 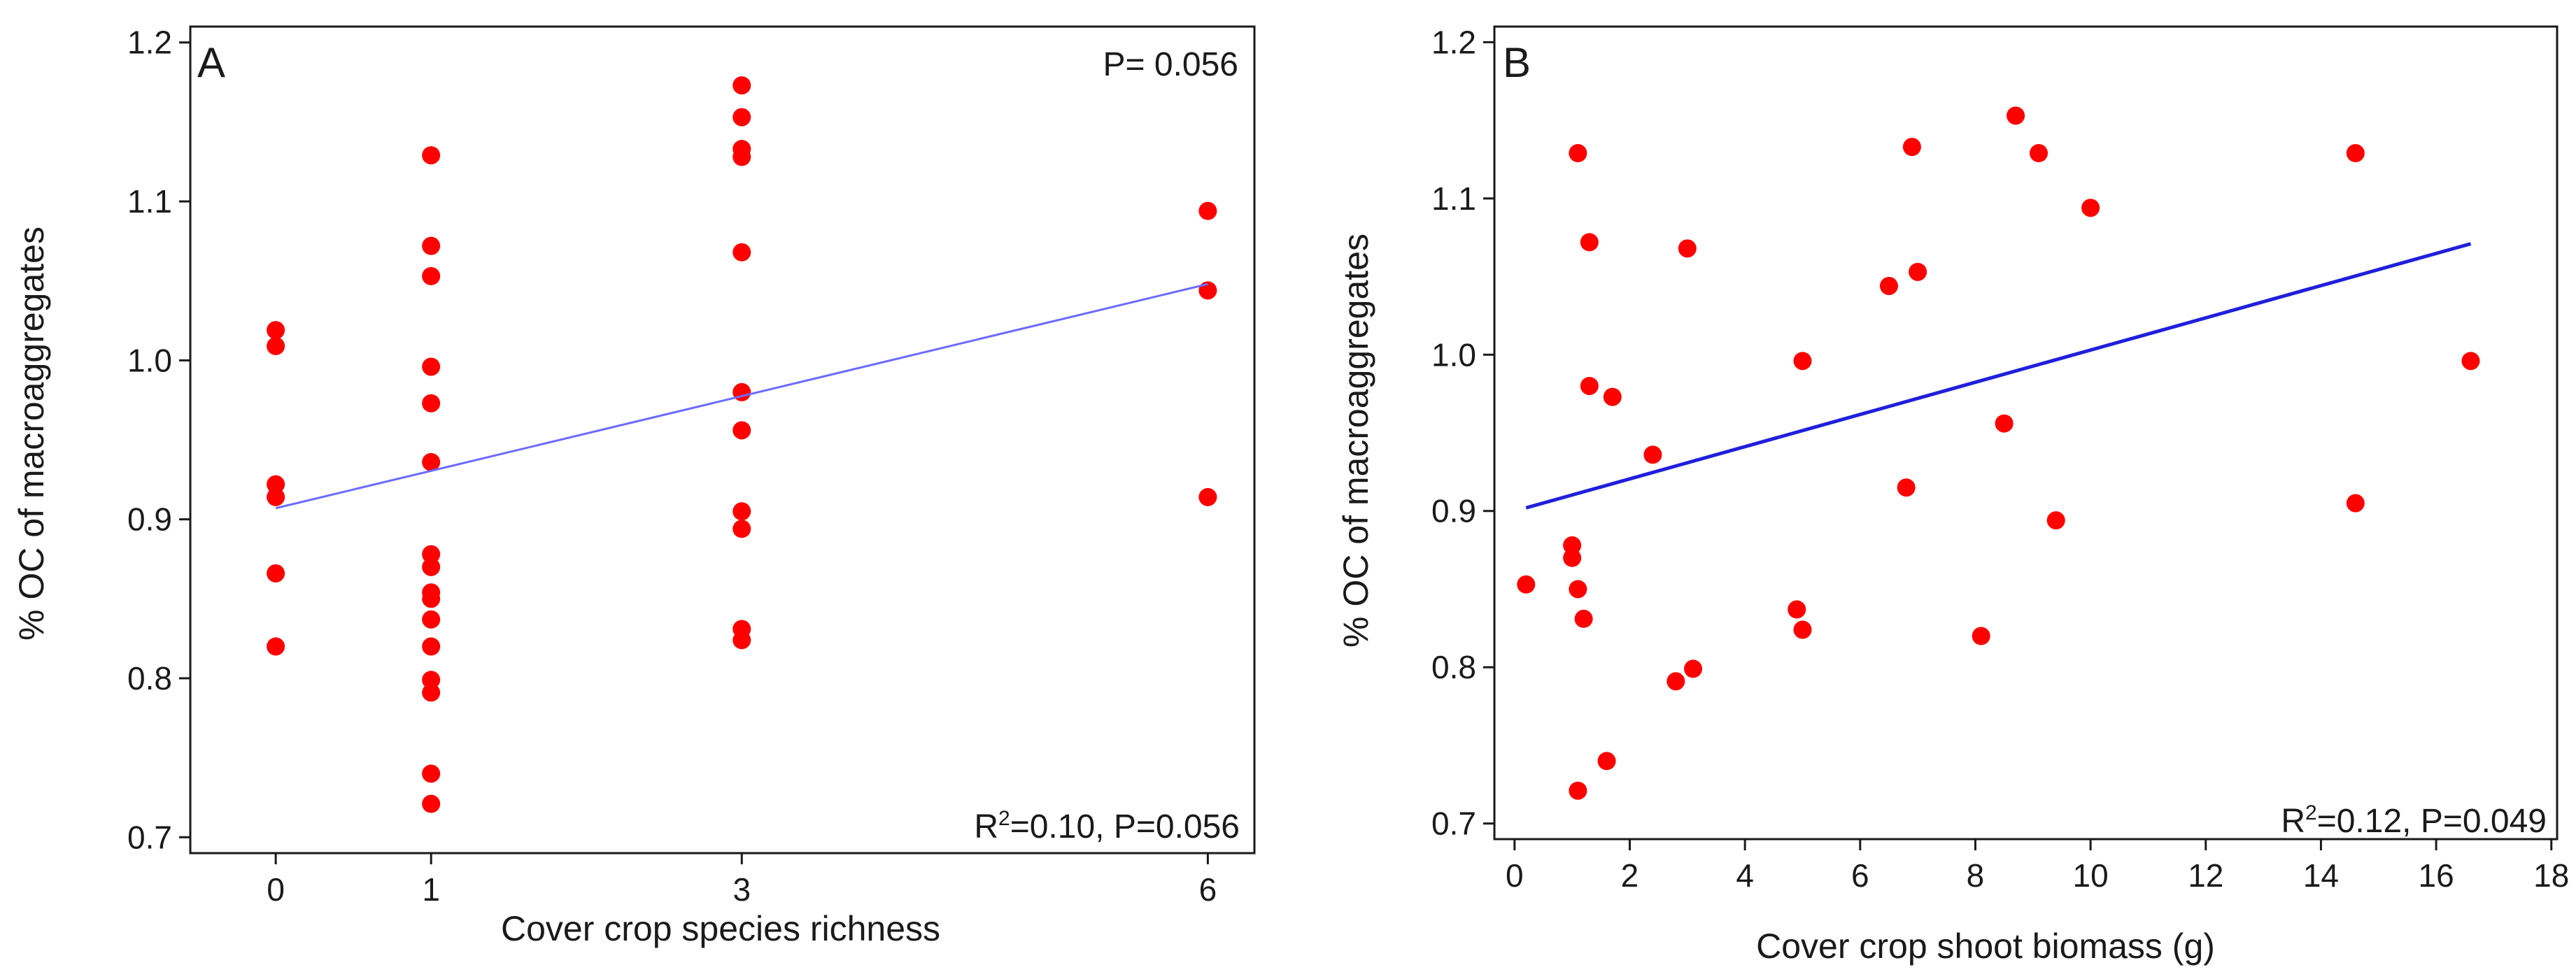 I want to click on panel-b-r-squared: R2=0.12, P=0.049, so click(x=2414, y=821).